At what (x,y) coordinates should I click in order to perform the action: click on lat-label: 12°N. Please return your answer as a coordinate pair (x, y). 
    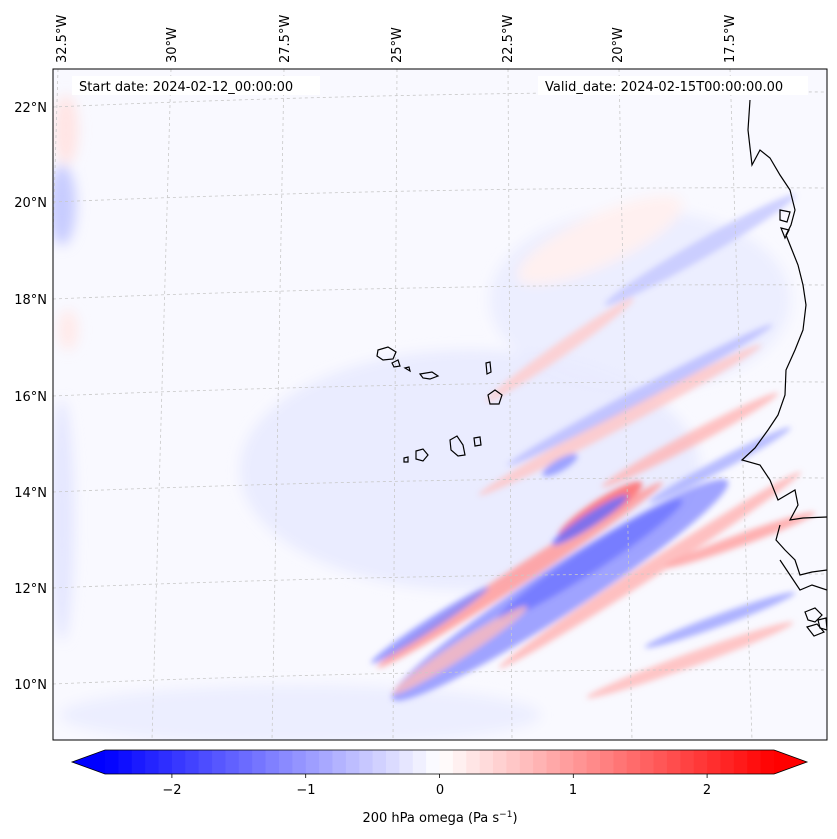
    Looking at the image, I should click on (30, 589).